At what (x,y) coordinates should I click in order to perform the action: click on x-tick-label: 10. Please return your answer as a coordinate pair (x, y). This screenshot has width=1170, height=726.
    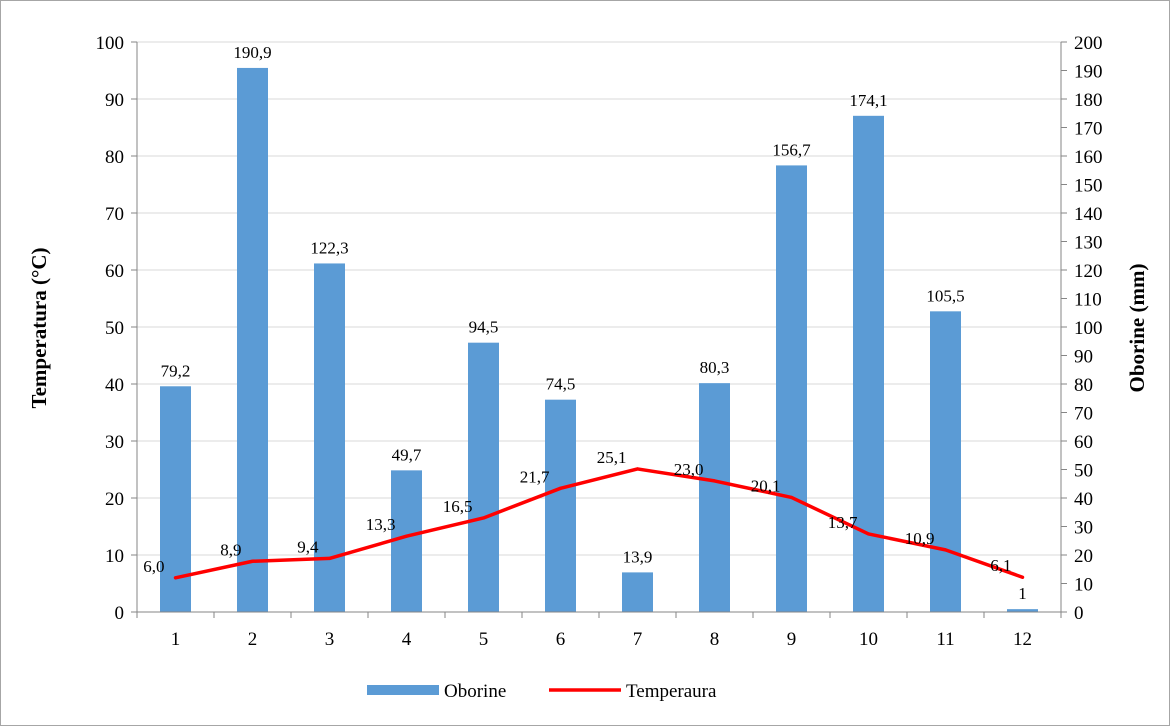
    Looking at the image, I should click on (868, 639).